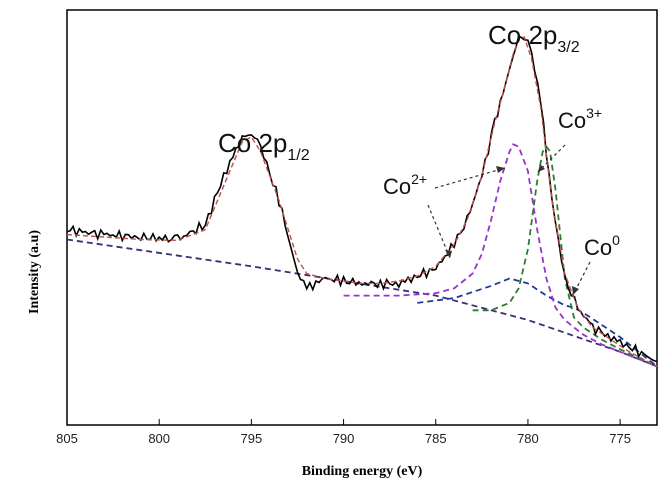  I want to click on x-tick-label-790: 790, so click(344, 438).